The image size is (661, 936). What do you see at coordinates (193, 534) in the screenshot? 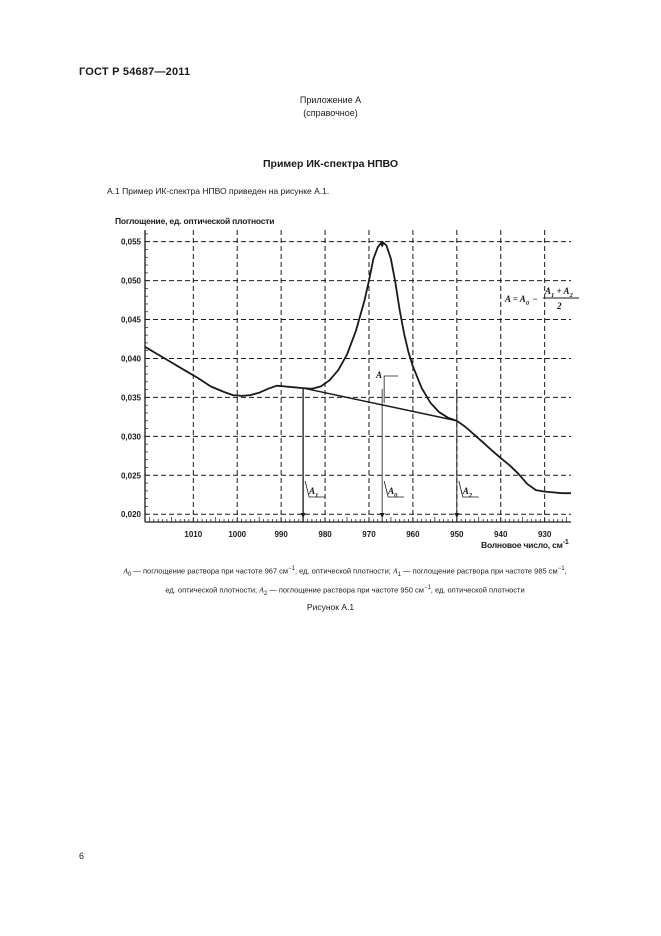
I see `x-tick-label: 1010` at bounding box center [193, 534].